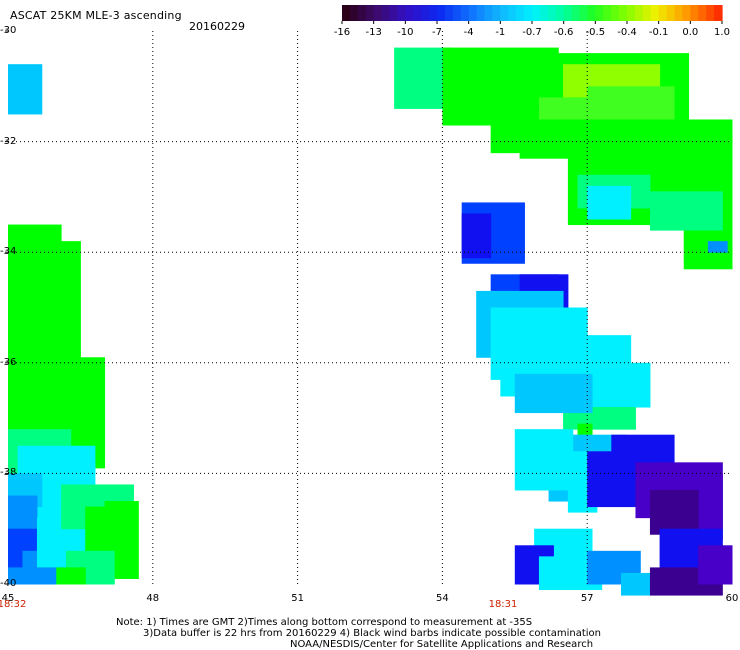 This screenshot has width=740, height=650. I want to click on longitude-label: 60, so click(732, 598).